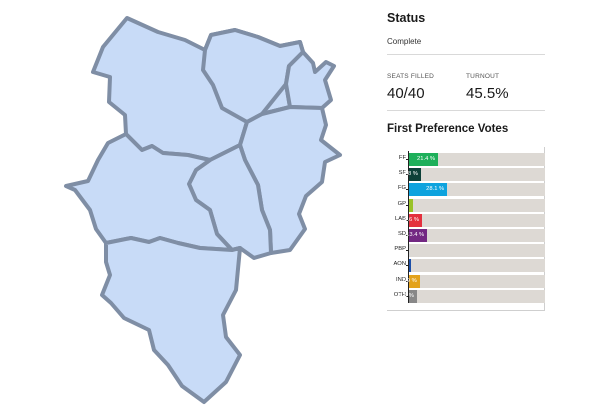  I want to click on bar-track: 21.4 %, so click(477, 159).